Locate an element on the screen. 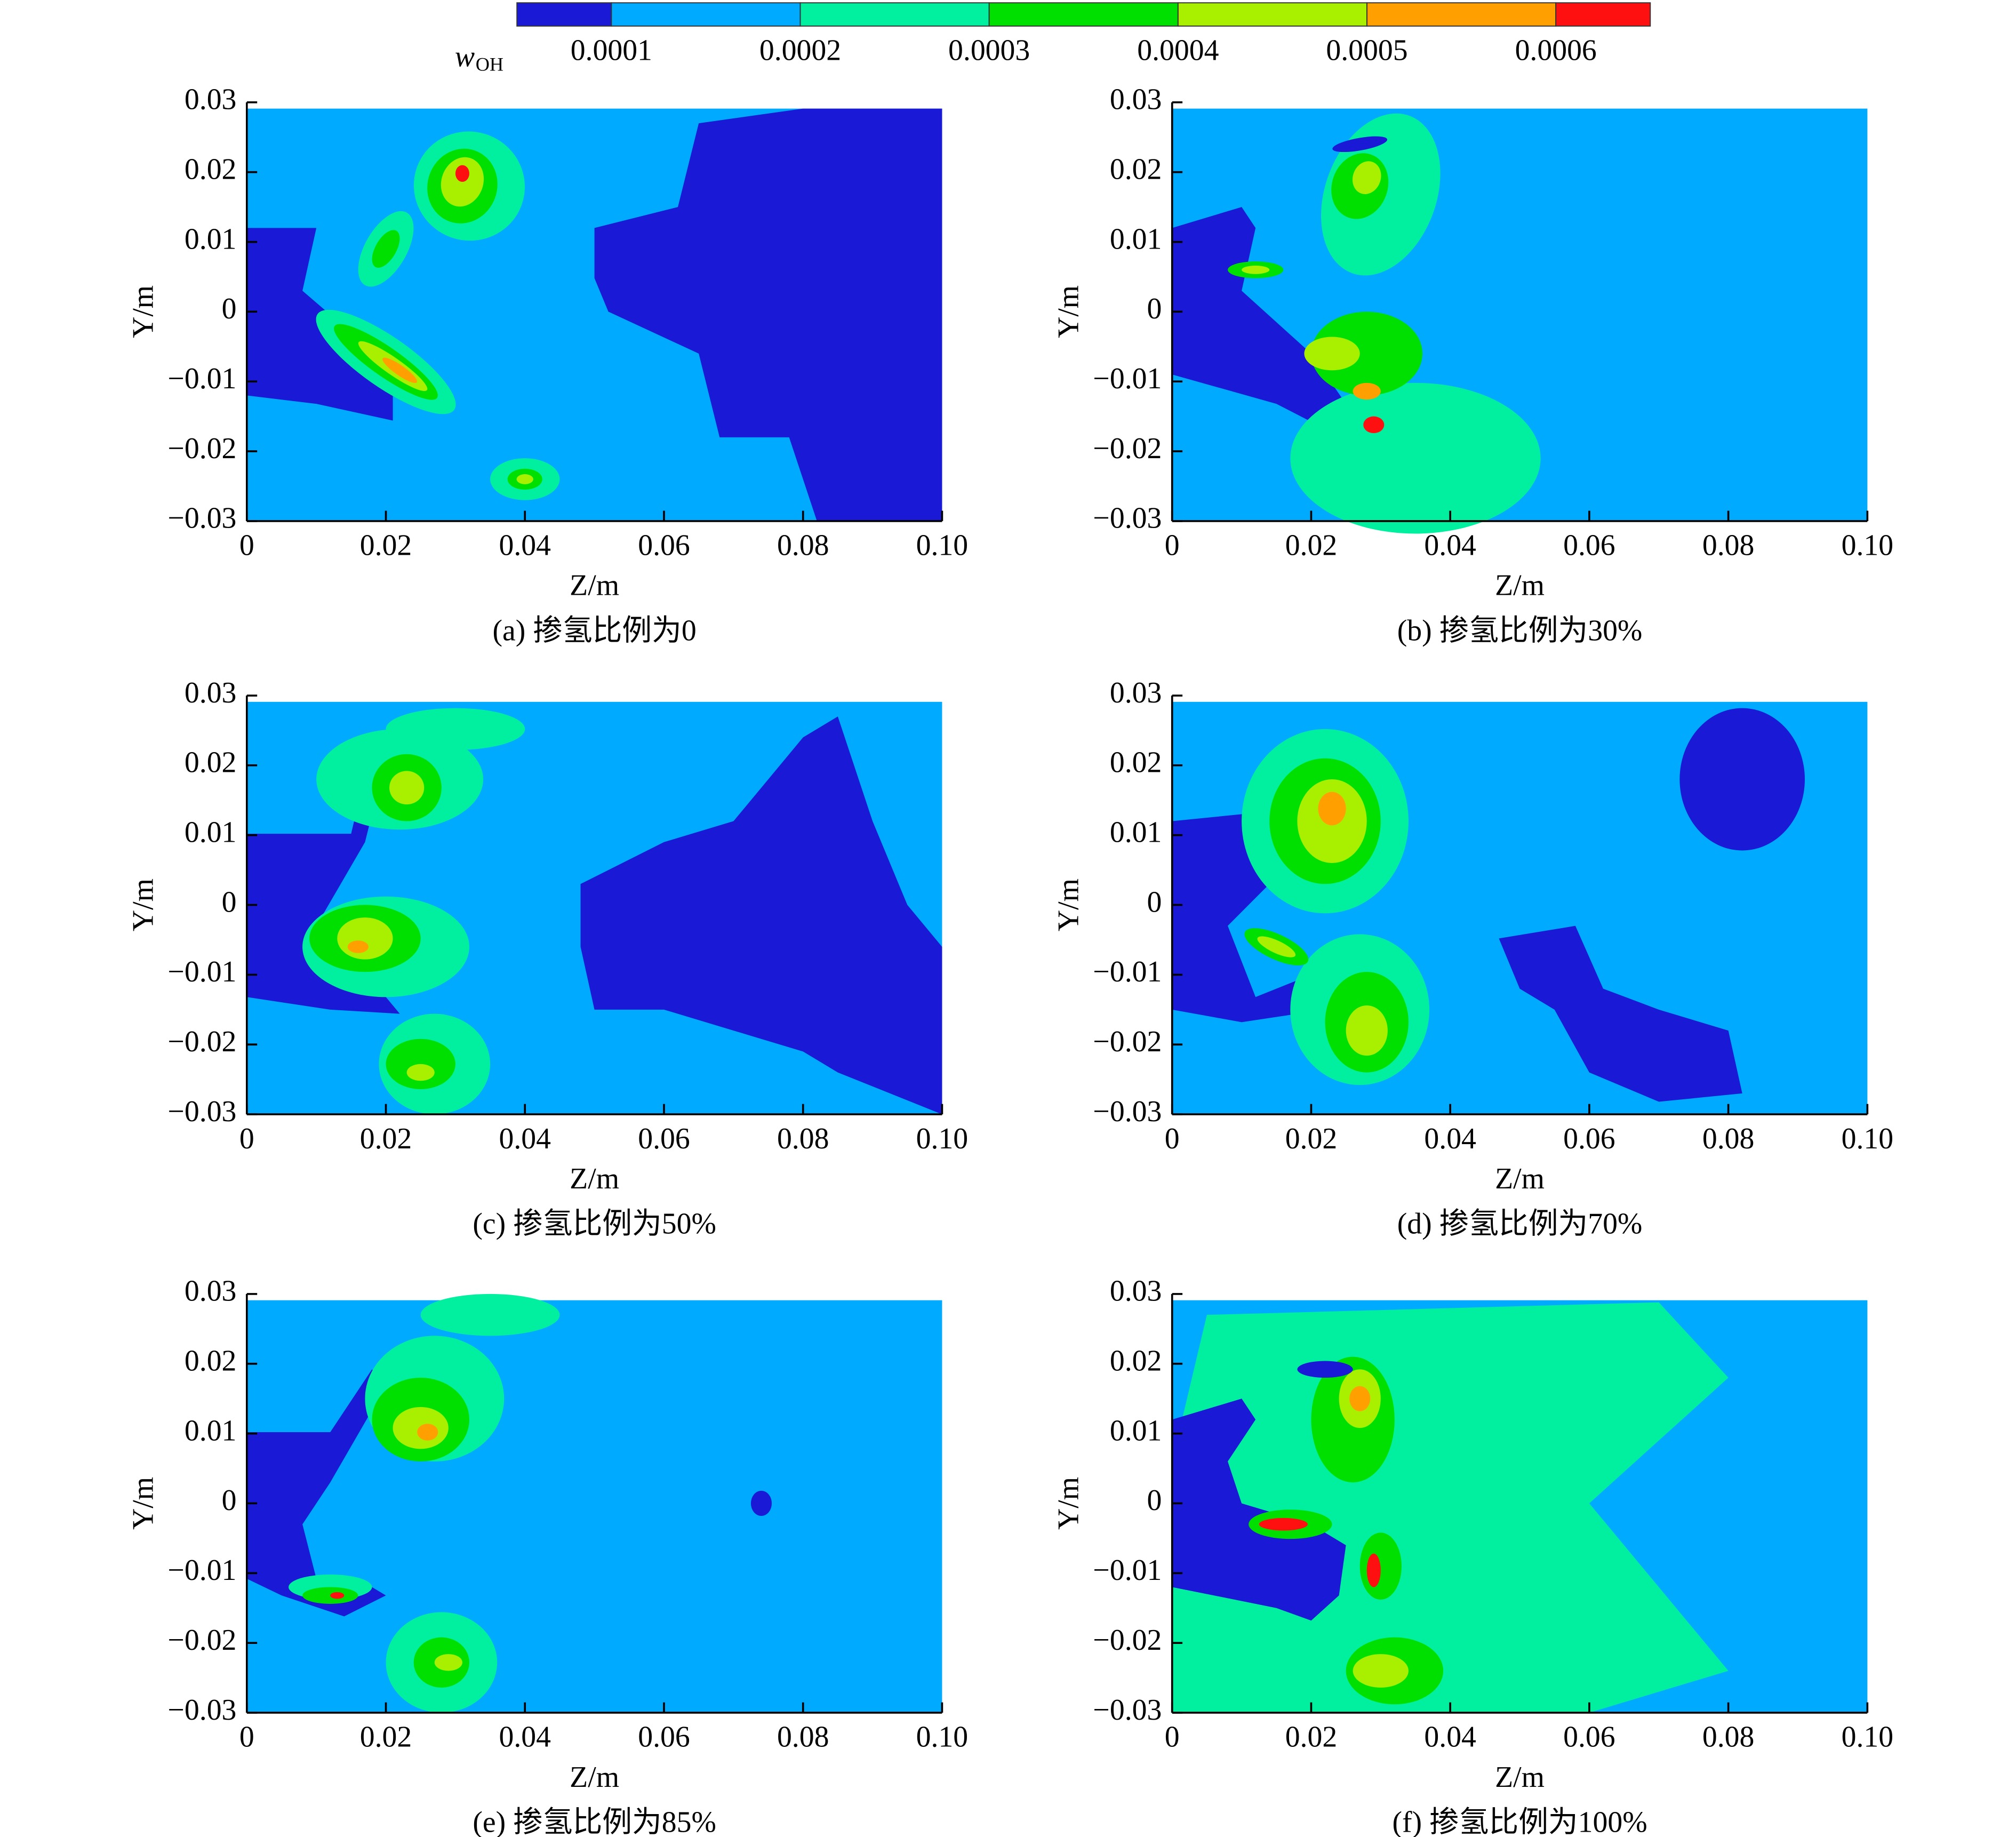 Image resolution: width=2016 pixels, height=1837 pixels. x-tick-label: 0 is located at coordinates (1172, 1737).